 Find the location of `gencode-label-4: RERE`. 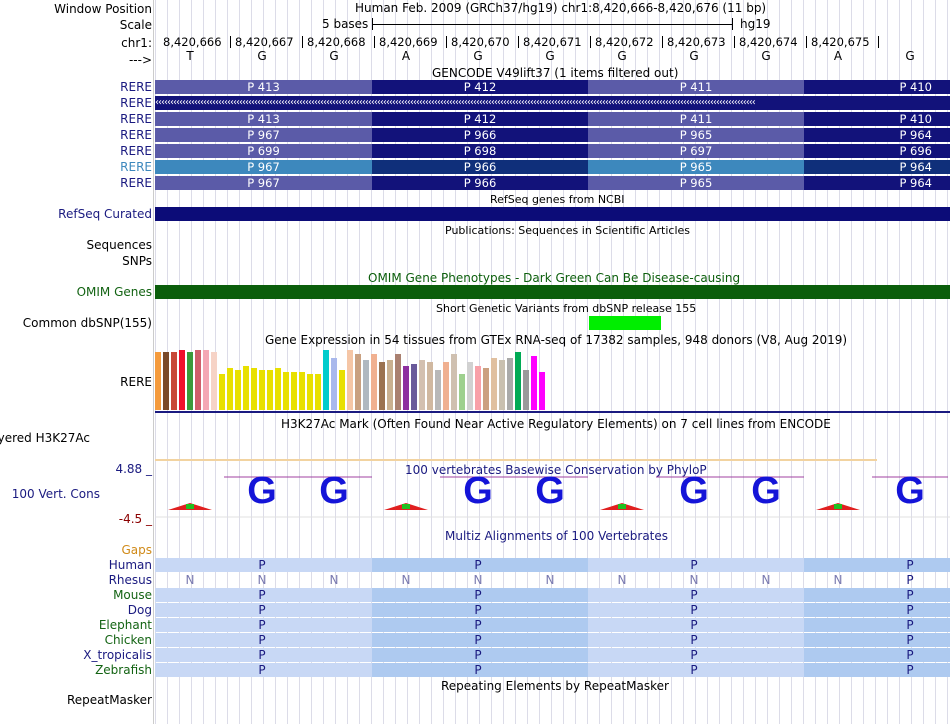

gencode-label-4: RERE is located at coordinates (136, 135).